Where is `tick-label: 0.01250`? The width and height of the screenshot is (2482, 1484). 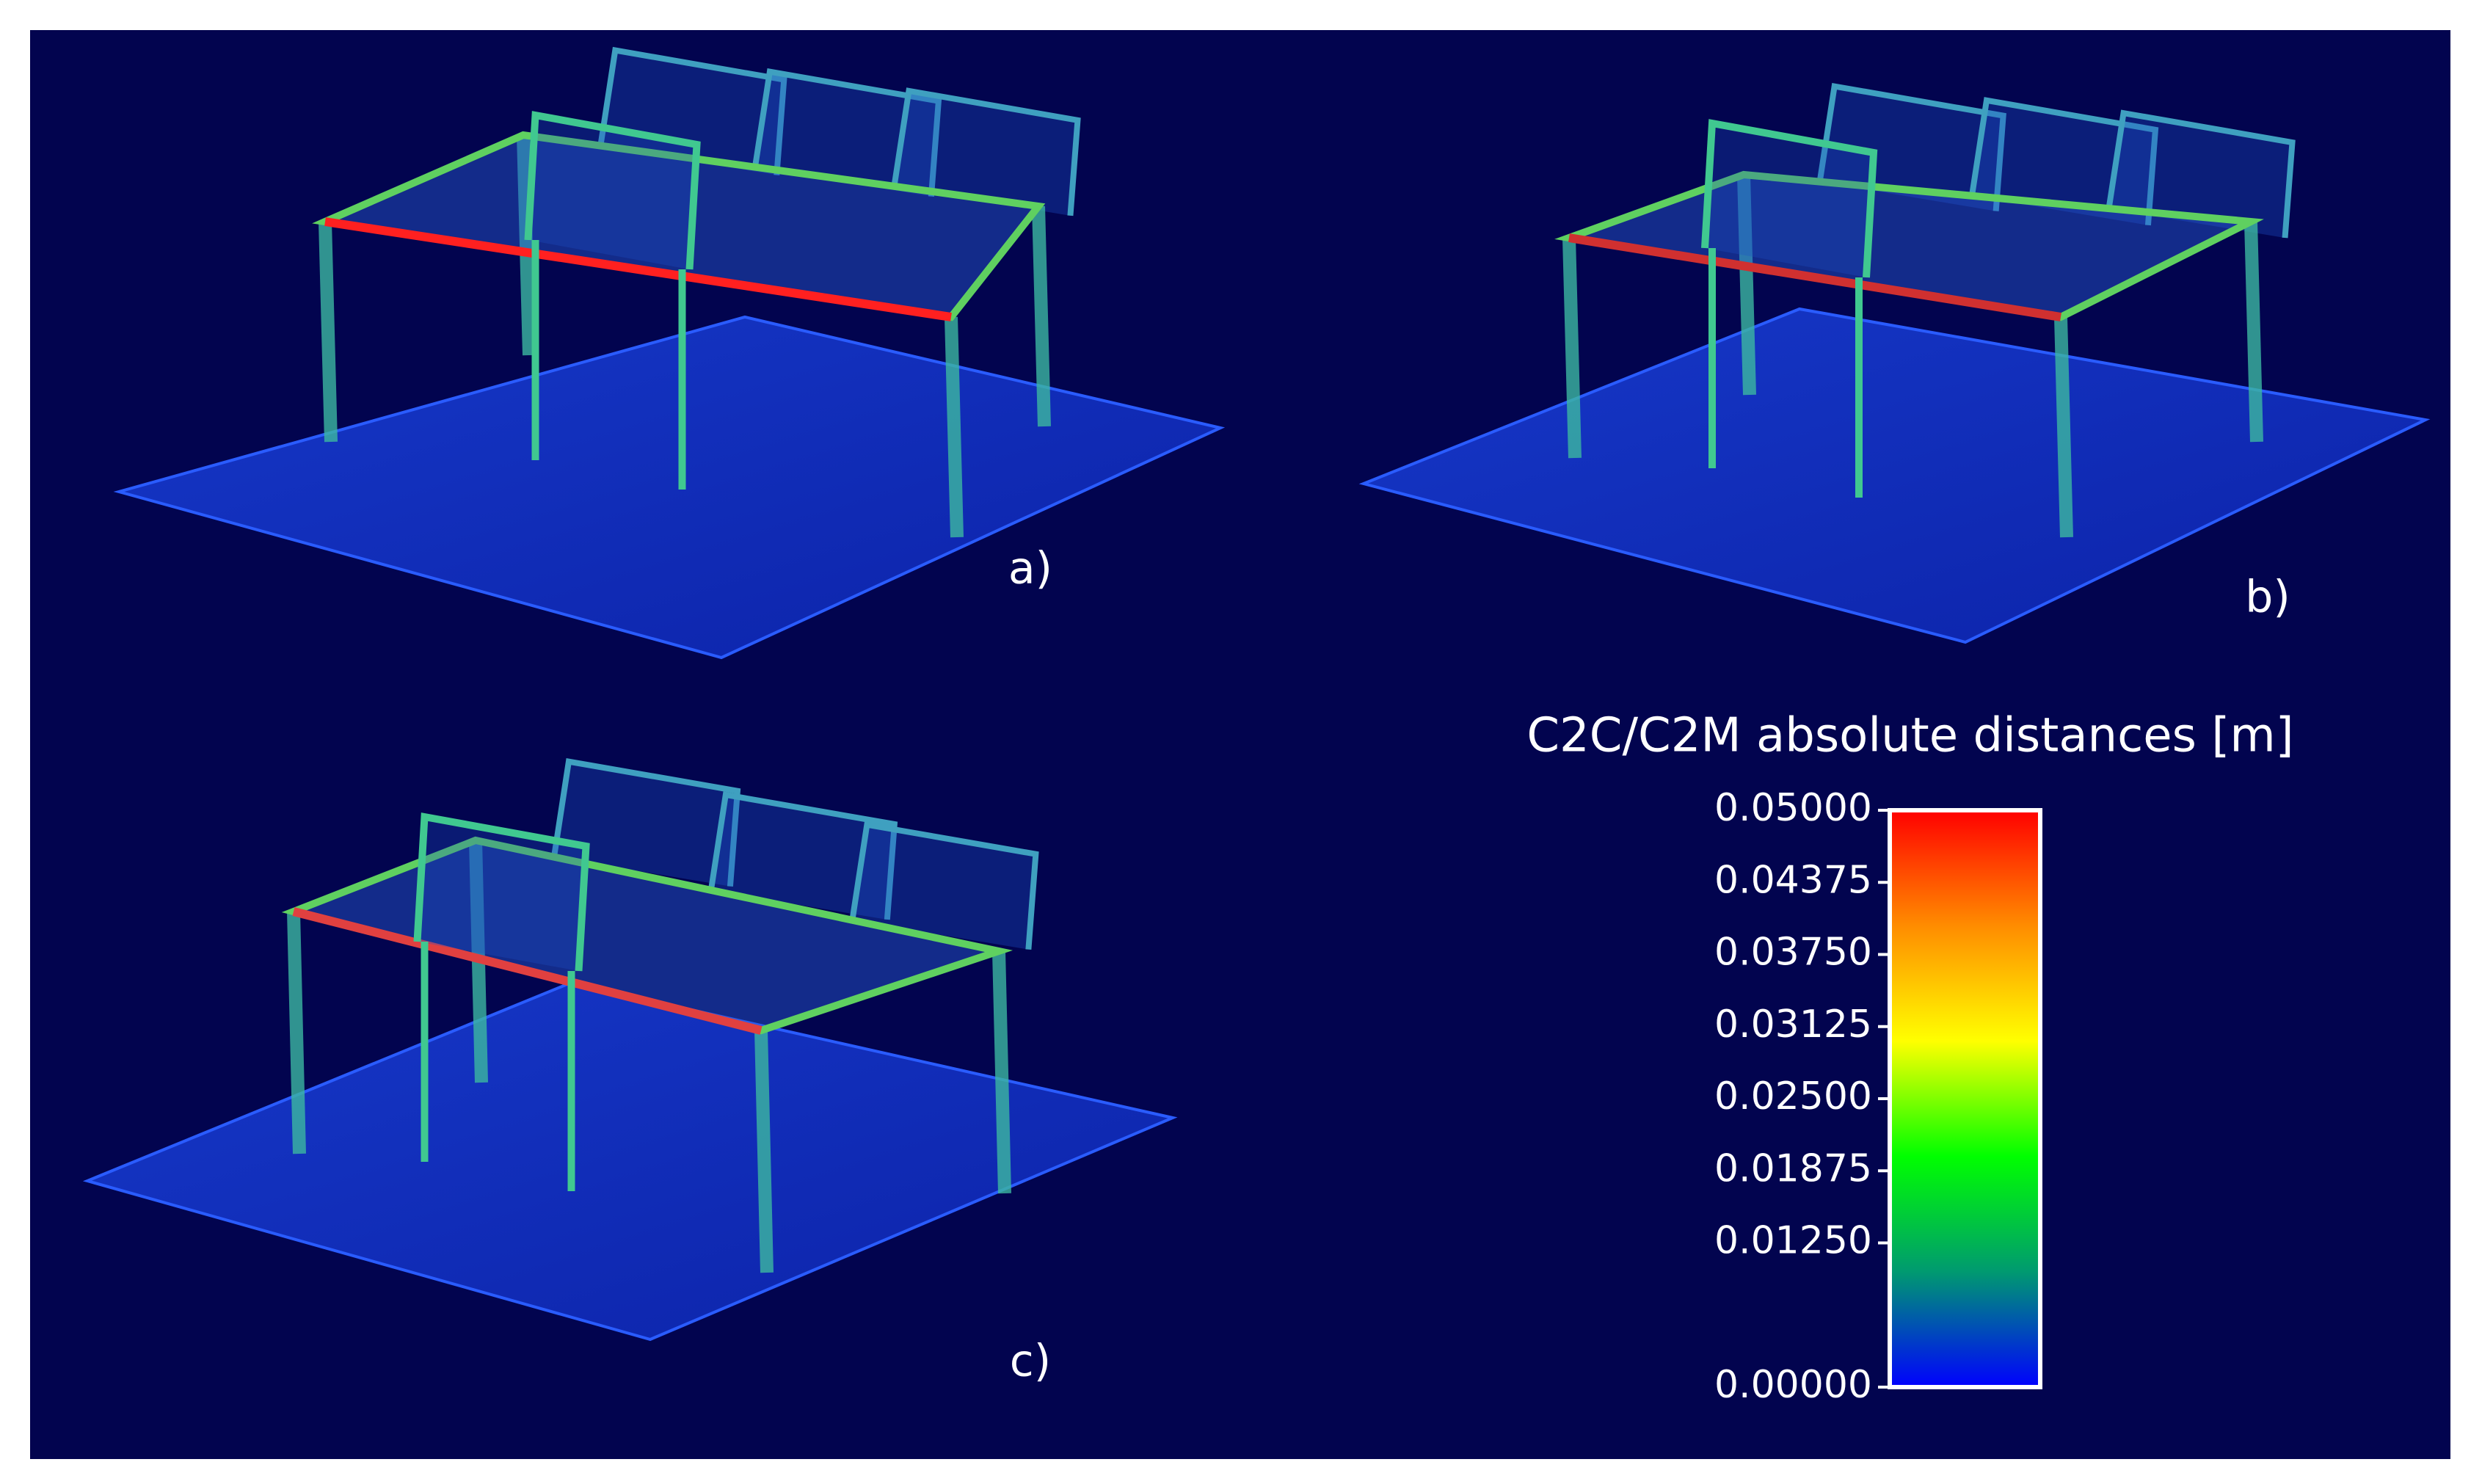 tick-label: 0.01250 is located at coordinates (1793, 1241).